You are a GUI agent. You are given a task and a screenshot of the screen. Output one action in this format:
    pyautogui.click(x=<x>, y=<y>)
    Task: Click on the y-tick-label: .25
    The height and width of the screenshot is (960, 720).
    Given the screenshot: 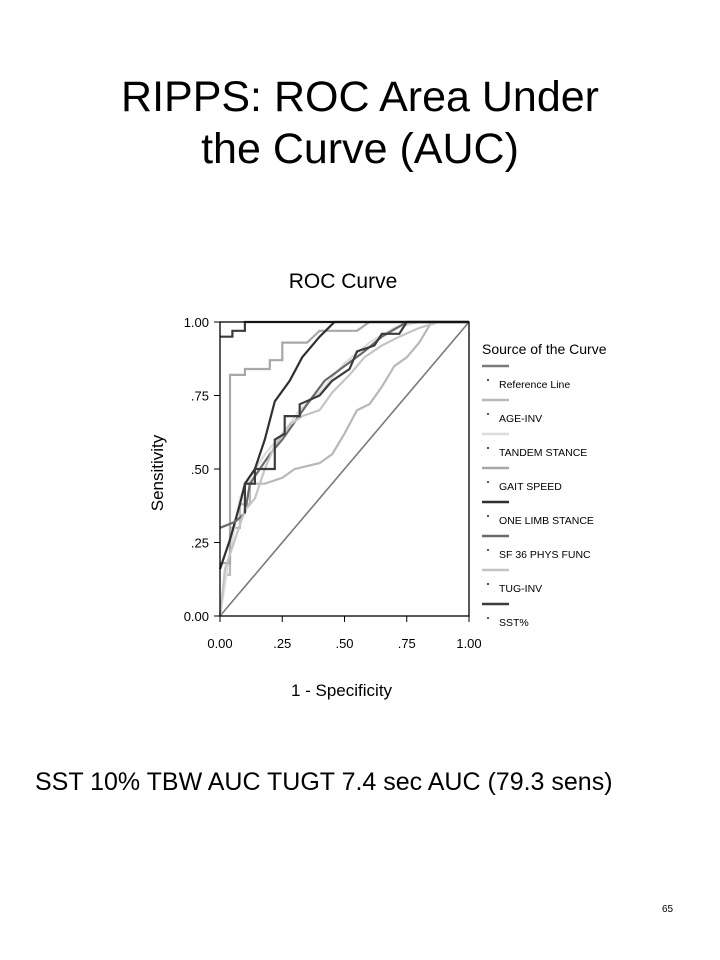 What is the action you would take?
    pyautogui.click(x=200, y=543)
    